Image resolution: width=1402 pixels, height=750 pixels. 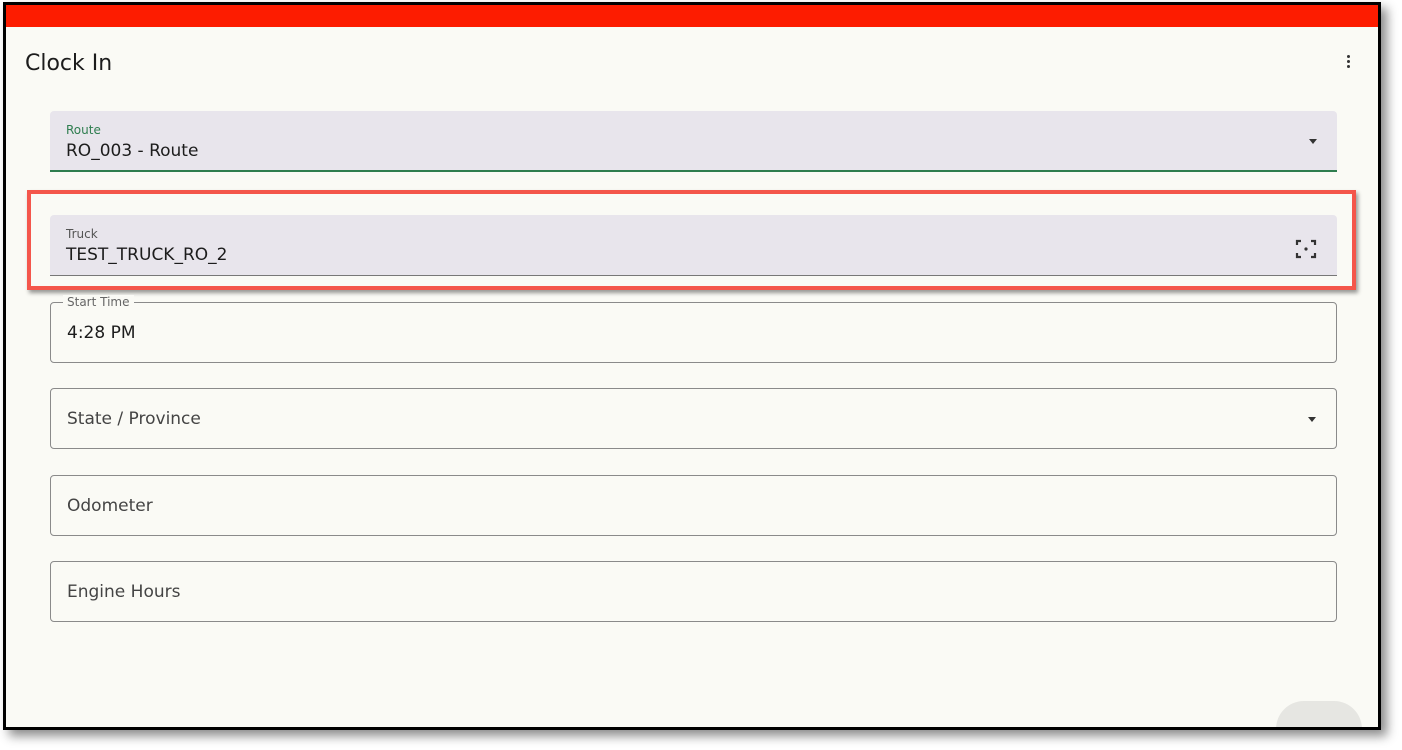 I want to click on highlight-box, so click(x=691, y=240).